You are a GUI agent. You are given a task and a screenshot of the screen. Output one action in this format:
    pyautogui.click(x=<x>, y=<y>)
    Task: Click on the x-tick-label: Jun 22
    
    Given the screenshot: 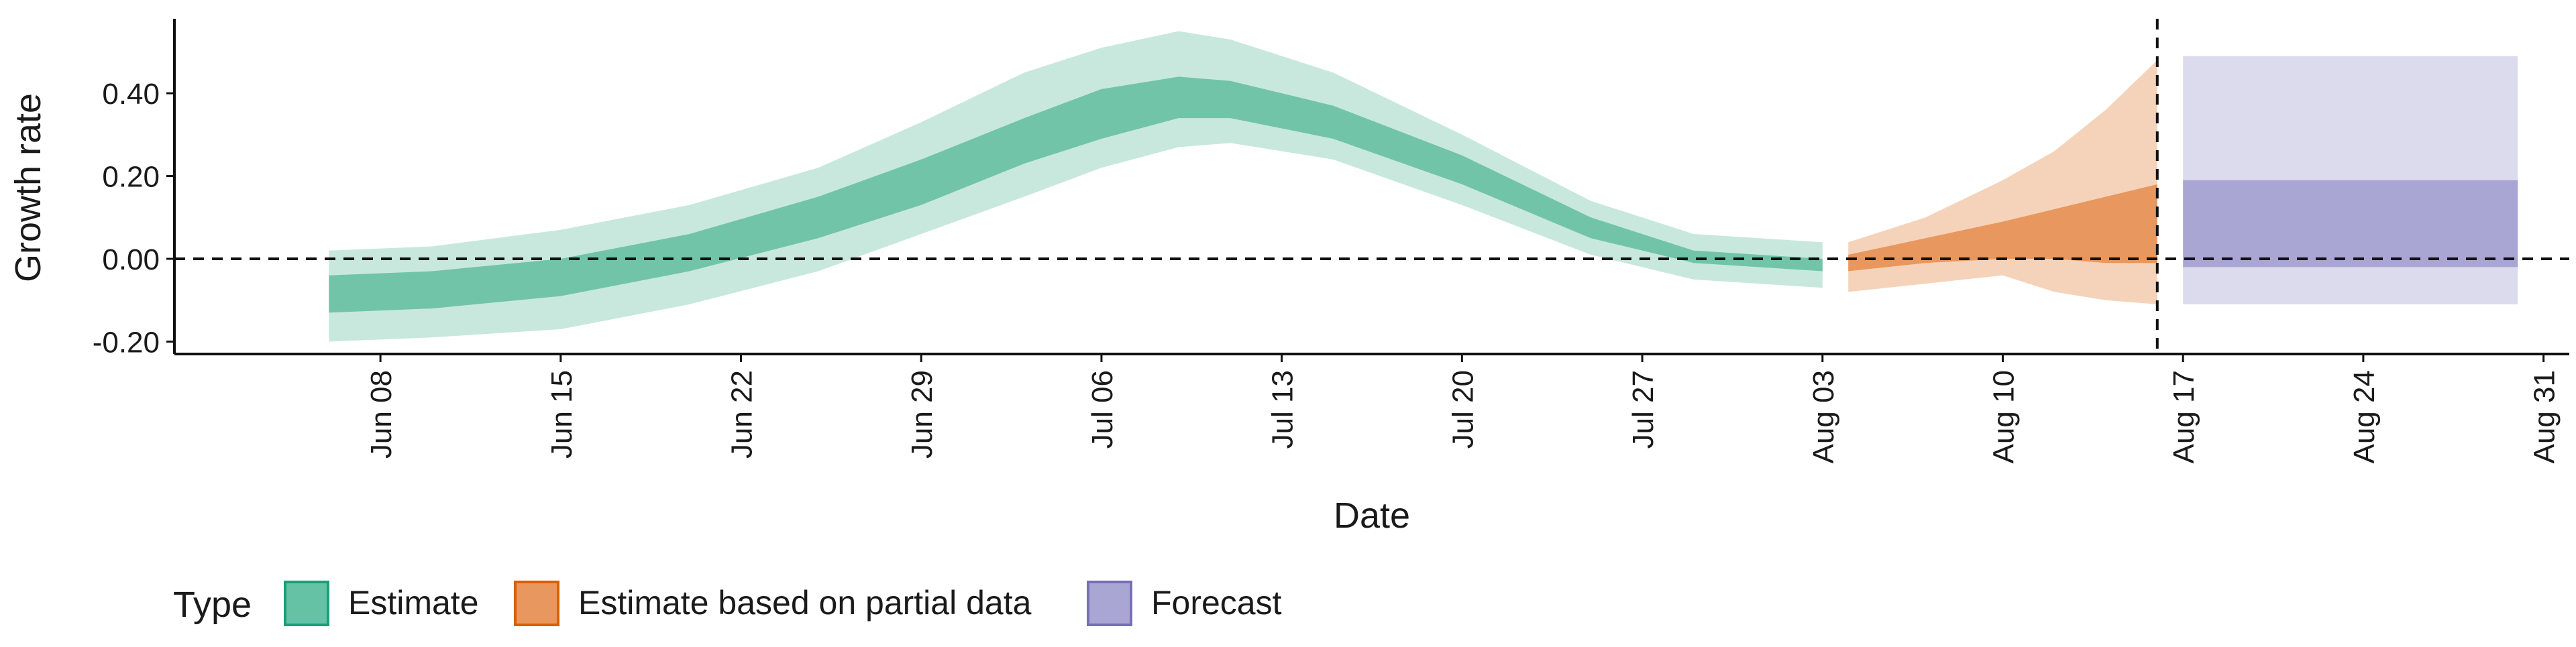 What is the action you would take?
    pyautogui.click(x=742, y=414)
    